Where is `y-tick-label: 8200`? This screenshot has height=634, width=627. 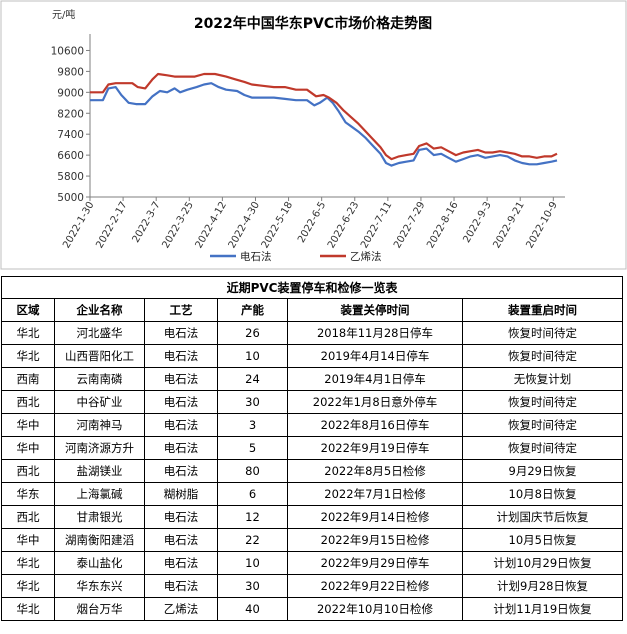 y-tick-label: 8200 is located at coordinates (70, 114).